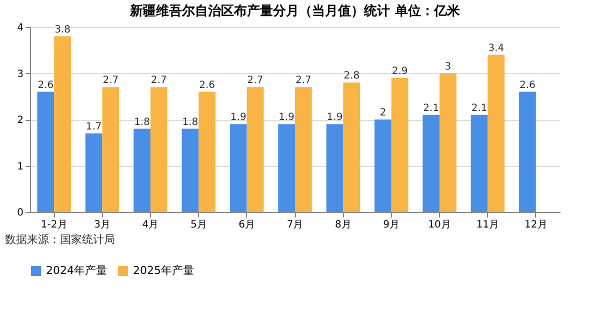  What do you see at coordinates (488, 225) in the screenshot?
I see `x-tick-label: 11月` at bounding box center [488, 225].